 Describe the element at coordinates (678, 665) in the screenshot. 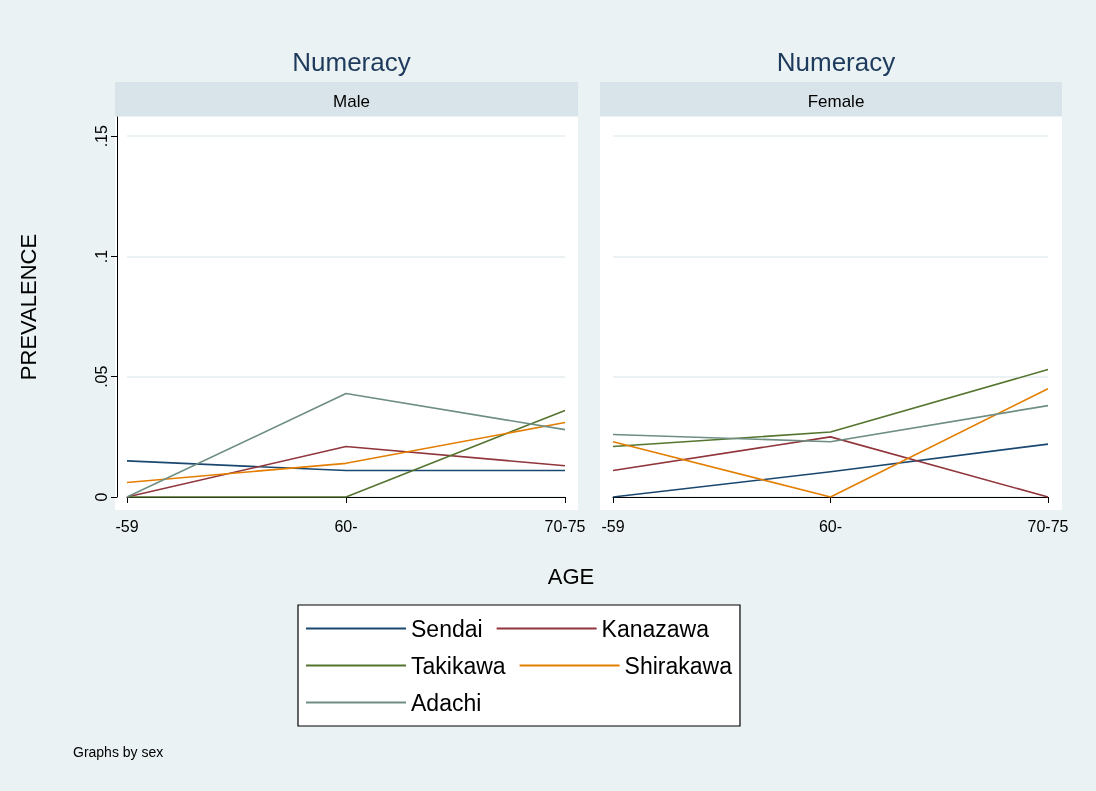

I see `legend-label: Shirakawa` at that location.